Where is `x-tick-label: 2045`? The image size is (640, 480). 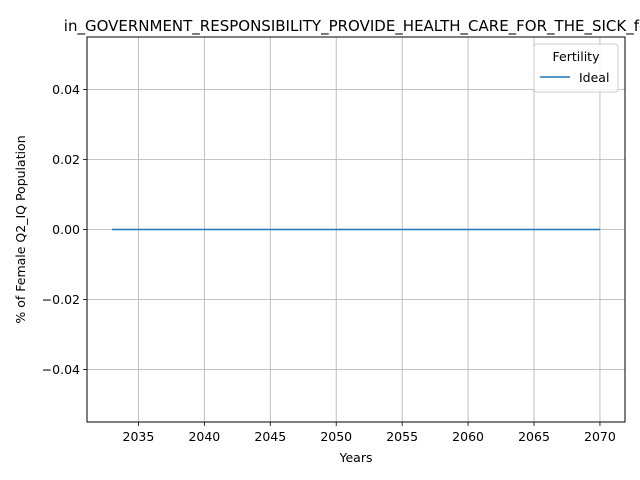
x-tick-label: 2045 is located at coordinates (270, 436).